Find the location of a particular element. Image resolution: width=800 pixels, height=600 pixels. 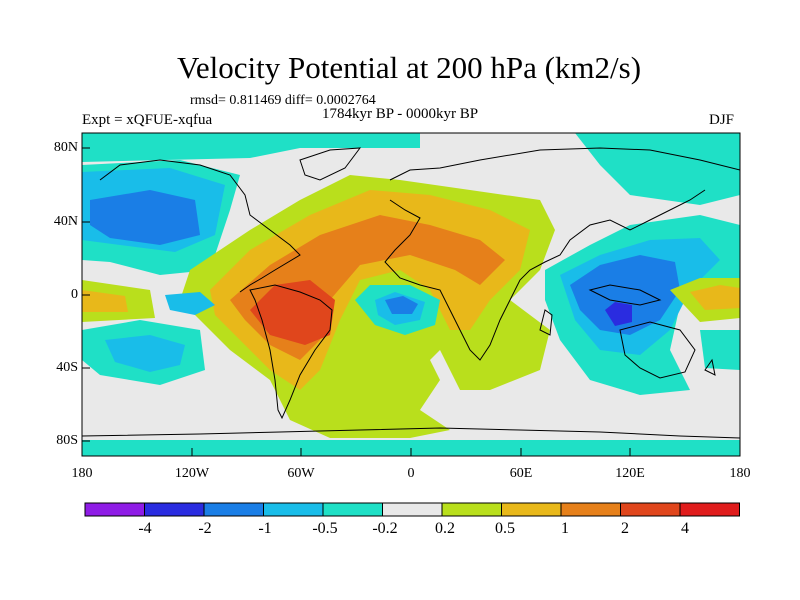

antarctica-coast is located at coordinates (411, 433).